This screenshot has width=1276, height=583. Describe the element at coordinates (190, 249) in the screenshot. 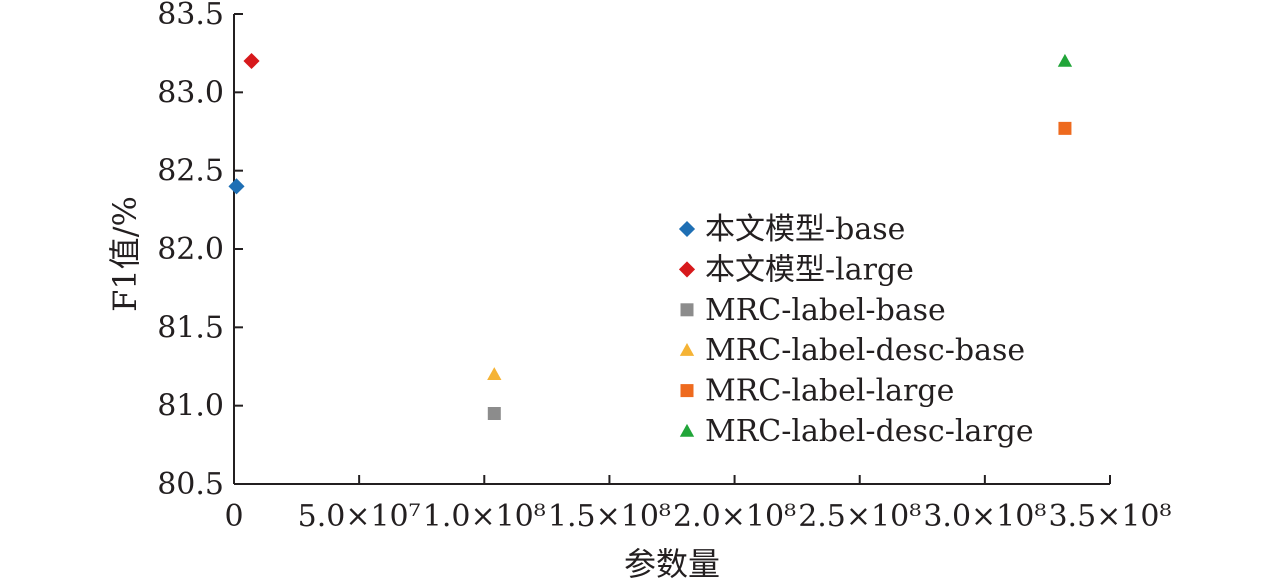

I see `y-tick-label: 82.0` at that location.